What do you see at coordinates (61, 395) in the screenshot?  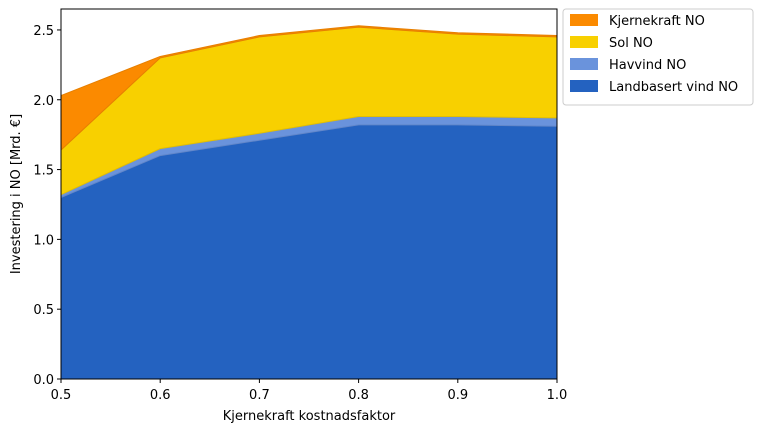 I see `x-tick-label: 0.5` at bounding box center [61, 395].